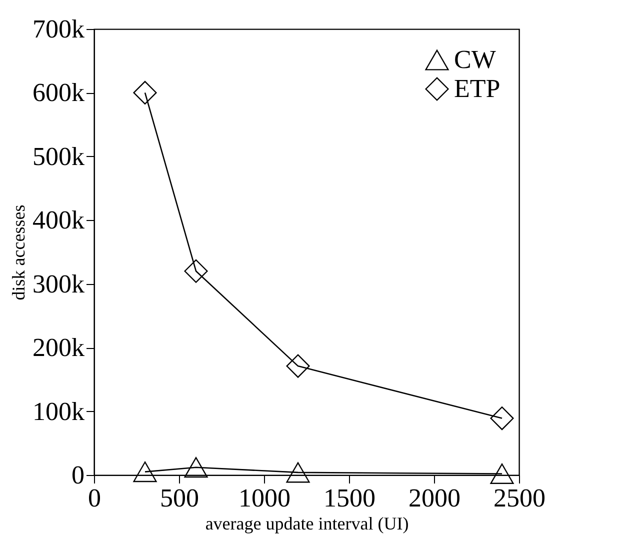 This screenshot has height=552, width=631. Describe the element at coordinates (18, 252) in the screenshot. I see `y-axis-title: disk accesses` at that location.